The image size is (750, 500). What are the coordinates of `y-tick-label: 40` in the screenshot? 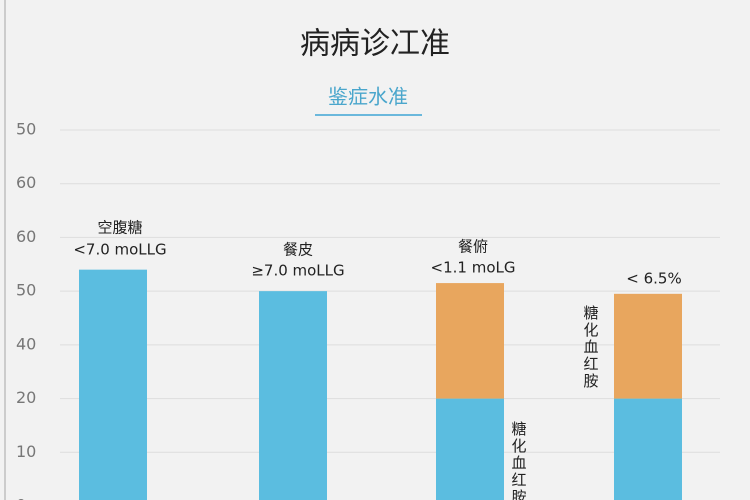 It's located at (26, 343).